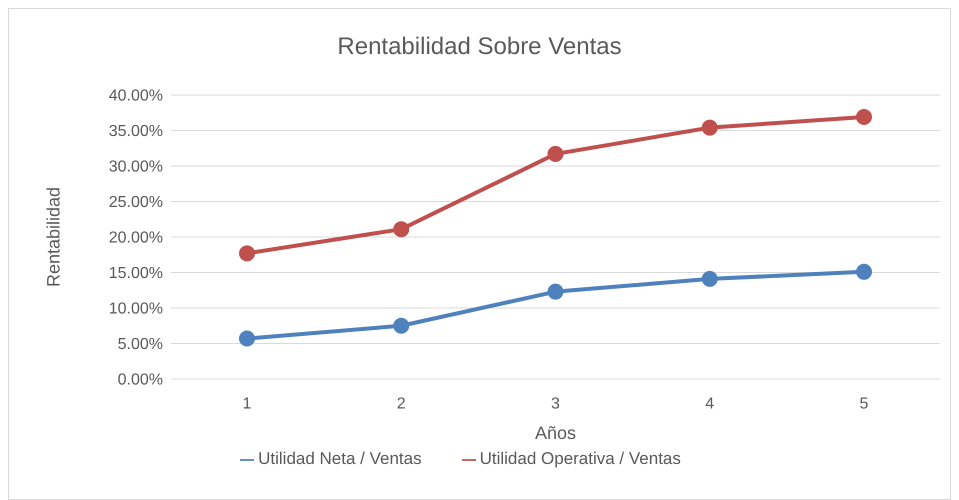  I want to click on x-tick-label: 2, so click(401, 403).